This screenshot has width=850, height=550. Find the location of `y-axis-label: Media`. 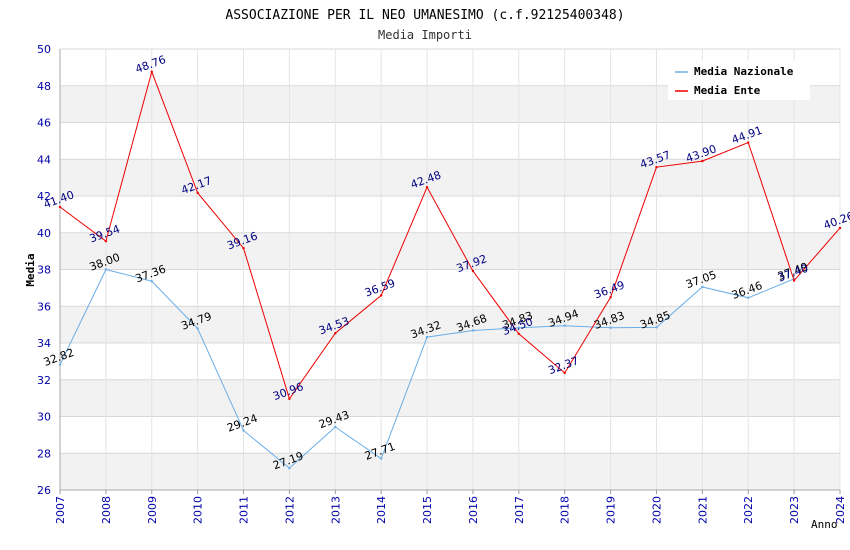

y-axis-label: Media is located at coordinates (30, 269).